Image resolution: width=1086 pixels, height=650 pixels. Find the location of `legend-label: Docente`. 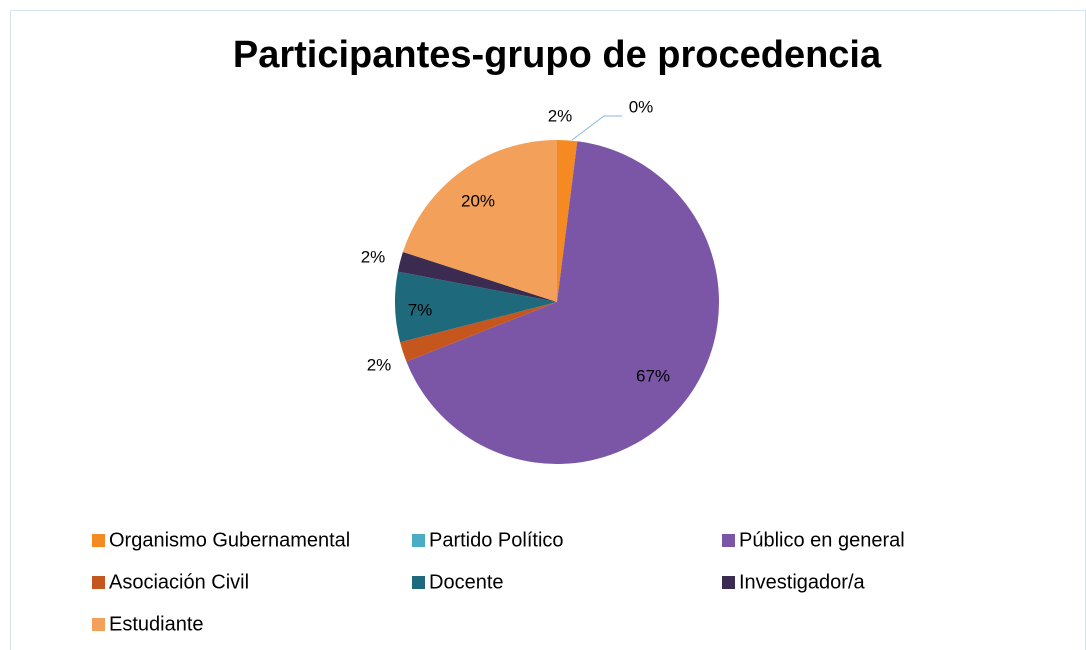

legend-label: Docente is located at coordinates (466, 582).